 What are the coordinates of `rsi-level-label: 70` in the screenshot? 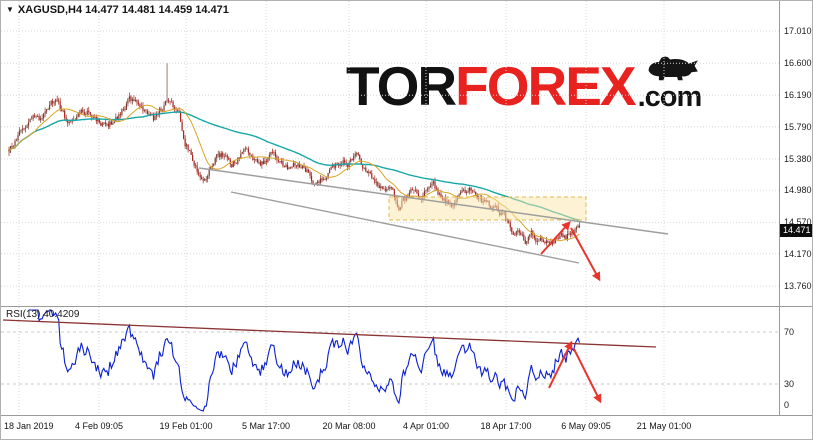 It's located at (789, 332).